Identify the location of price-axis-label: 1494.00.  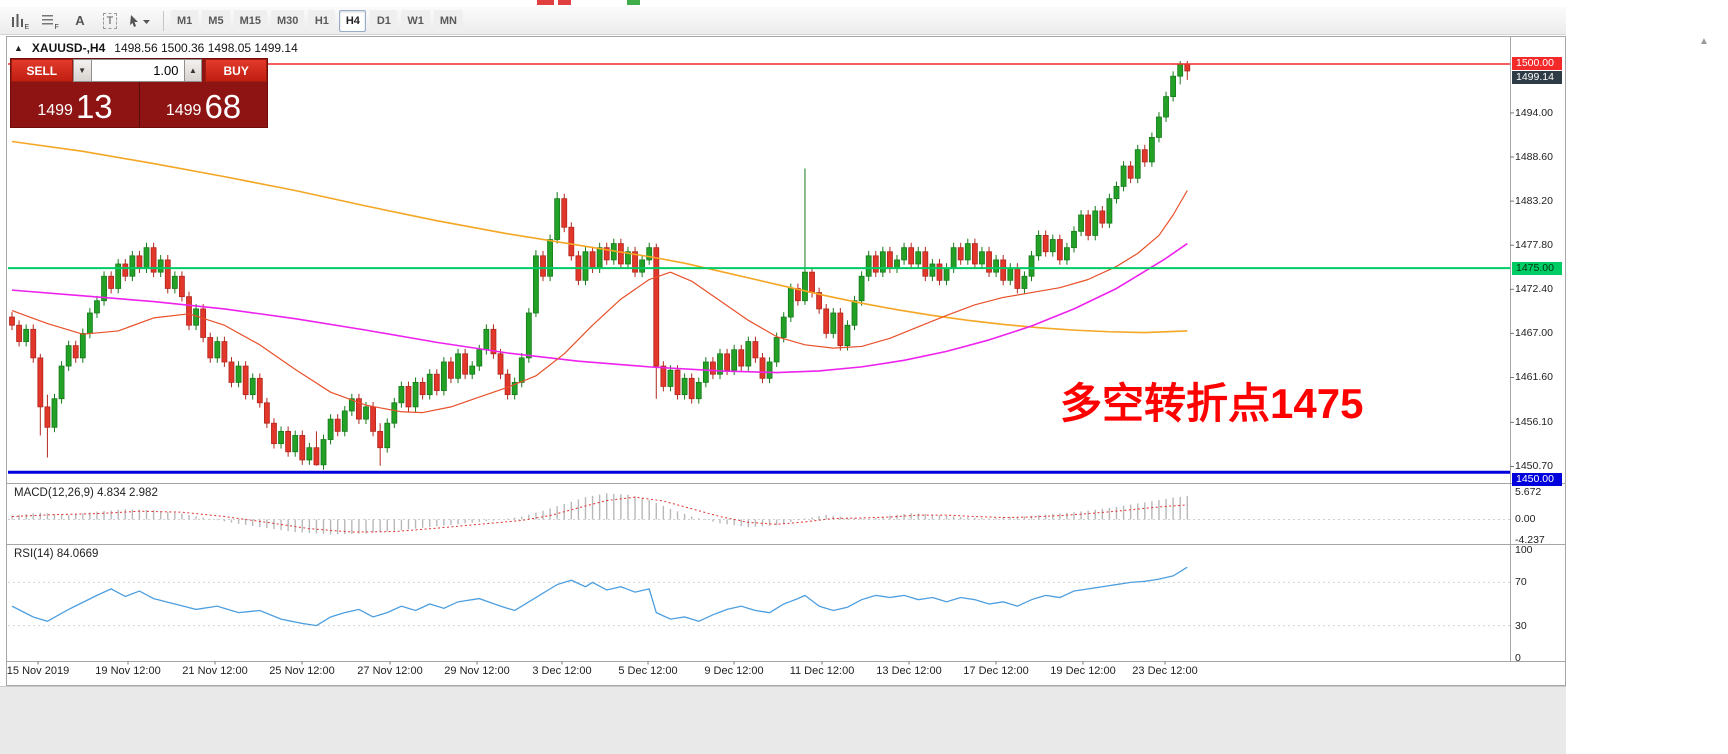
(1534, 112).